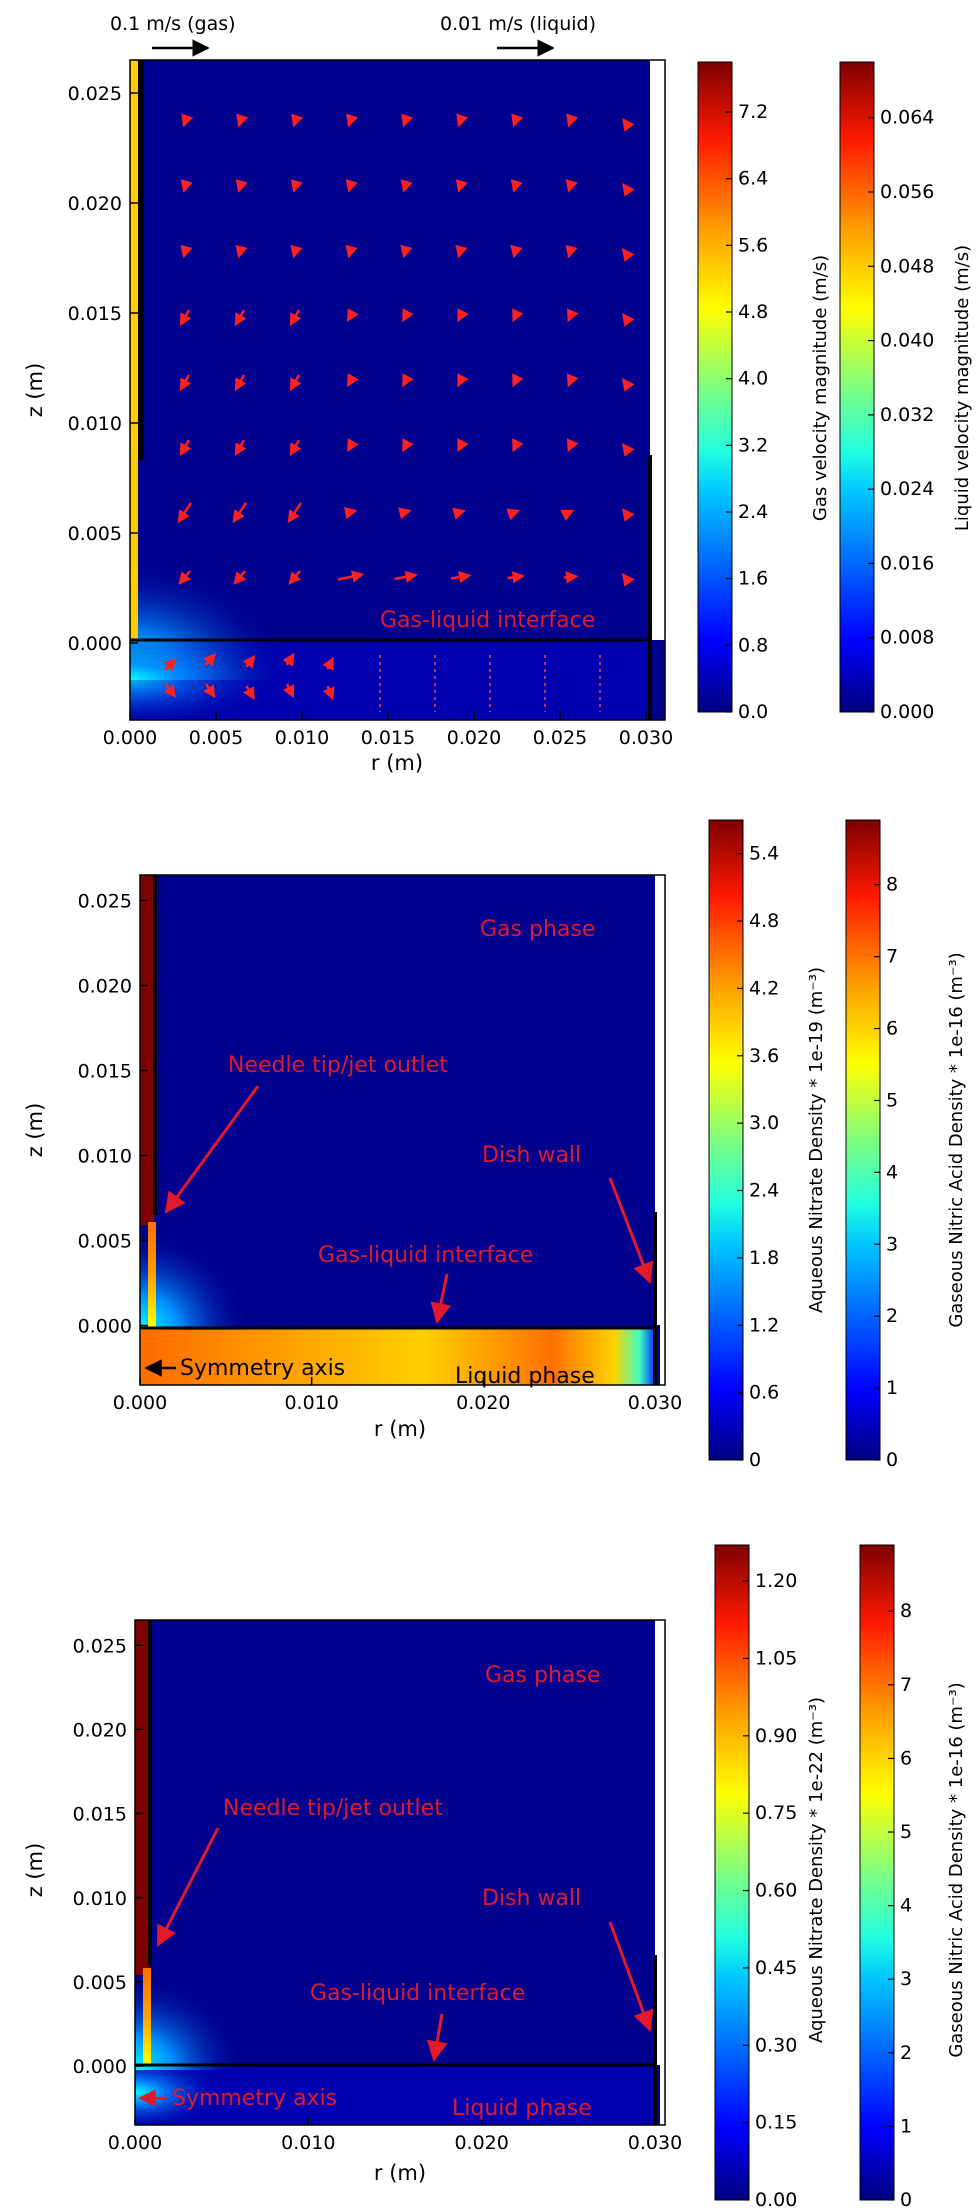 The height and width of the screenshot is (2210, 979). I want to click on p1-velocity-arrows, so click(399, 412).